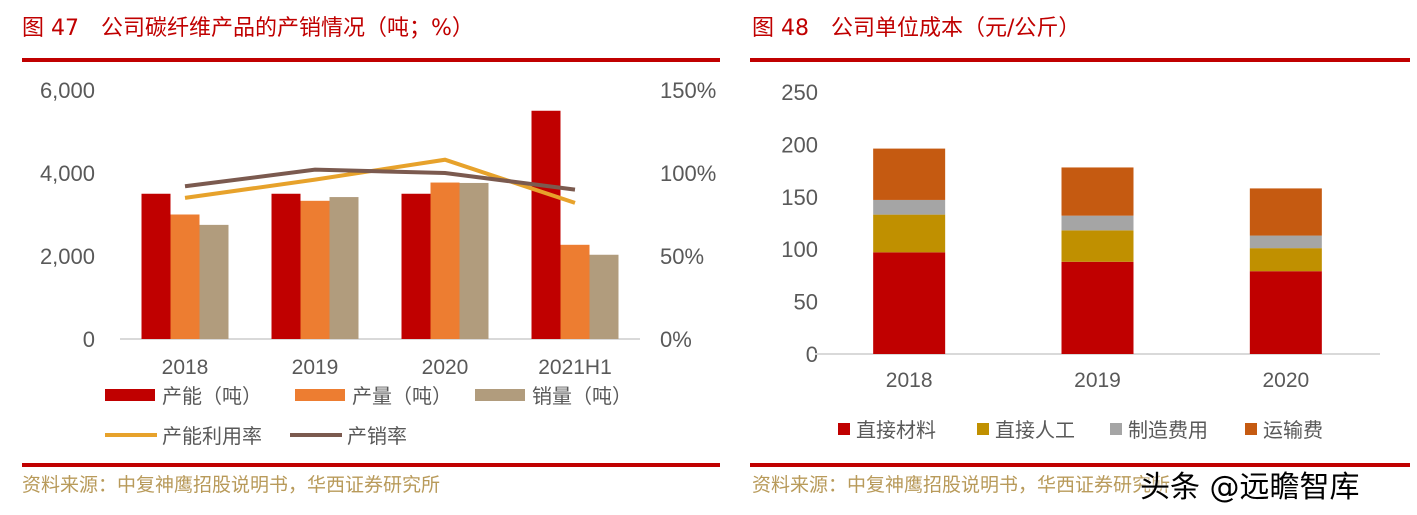  What do you see at coordinates (799, 197) in the screenshot?
I see `y-tick-label: 150` at bounding box center [799, 197].